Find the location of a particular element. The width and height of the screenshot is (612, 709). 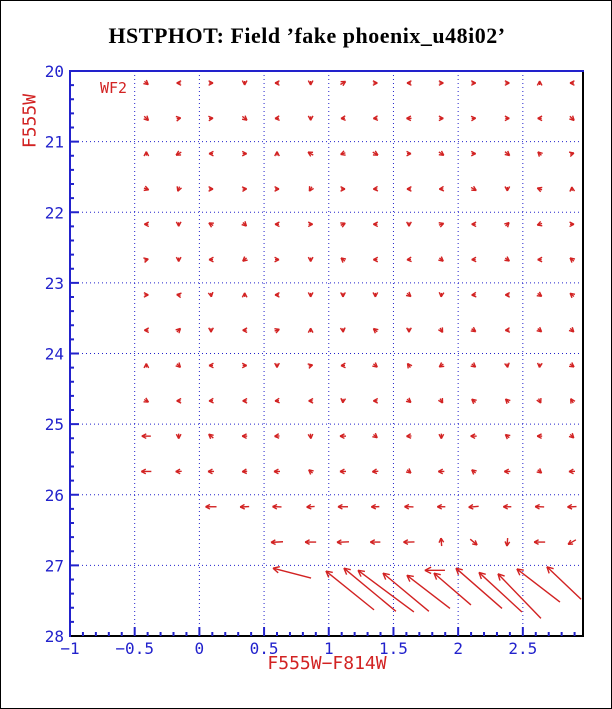

y-tick-label: 26 is located at coordinates (54, 495).